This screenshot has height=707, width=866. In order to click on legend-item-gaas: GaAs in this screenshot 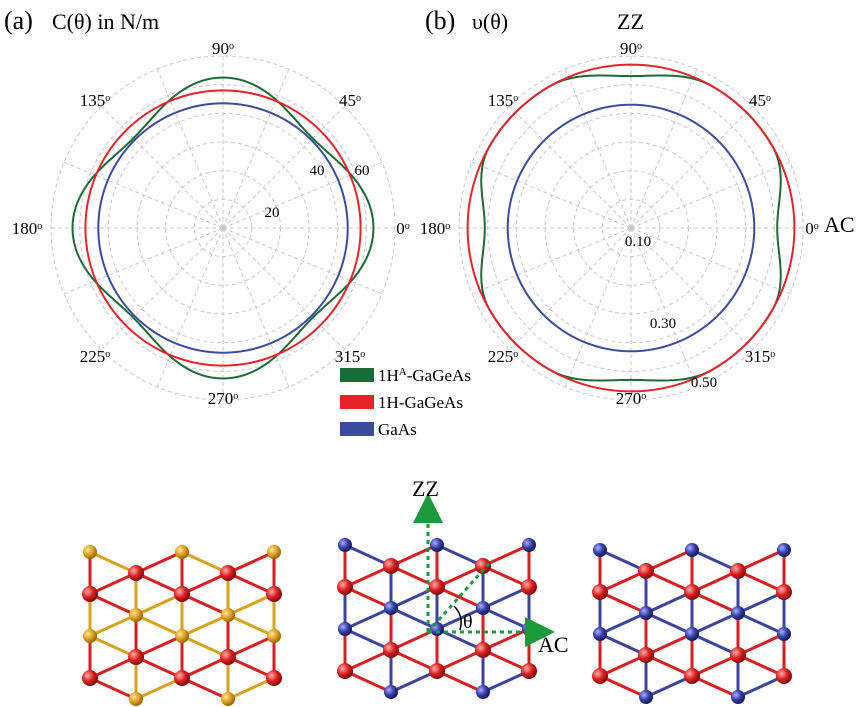, I will do `click(397, 429)`.